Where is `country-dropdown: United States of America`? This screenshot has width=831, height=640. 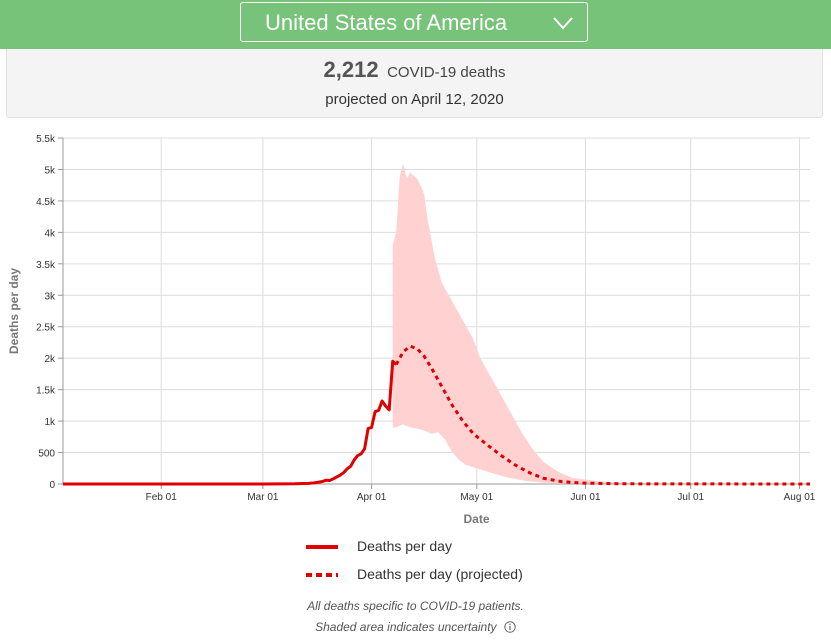
country-dropdown: United States of America is located at coordinates (414, 22).